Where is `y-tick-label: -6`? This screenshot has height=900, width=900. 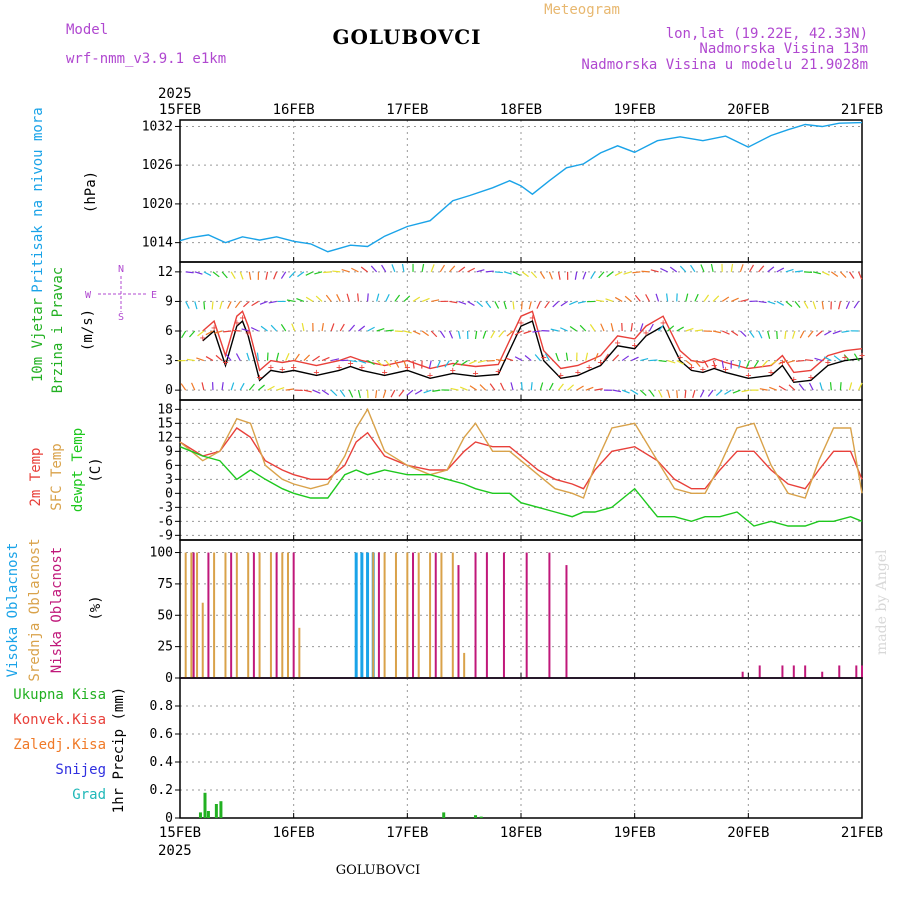 y-tick-label: -6 is located at coordinates (165, 521).